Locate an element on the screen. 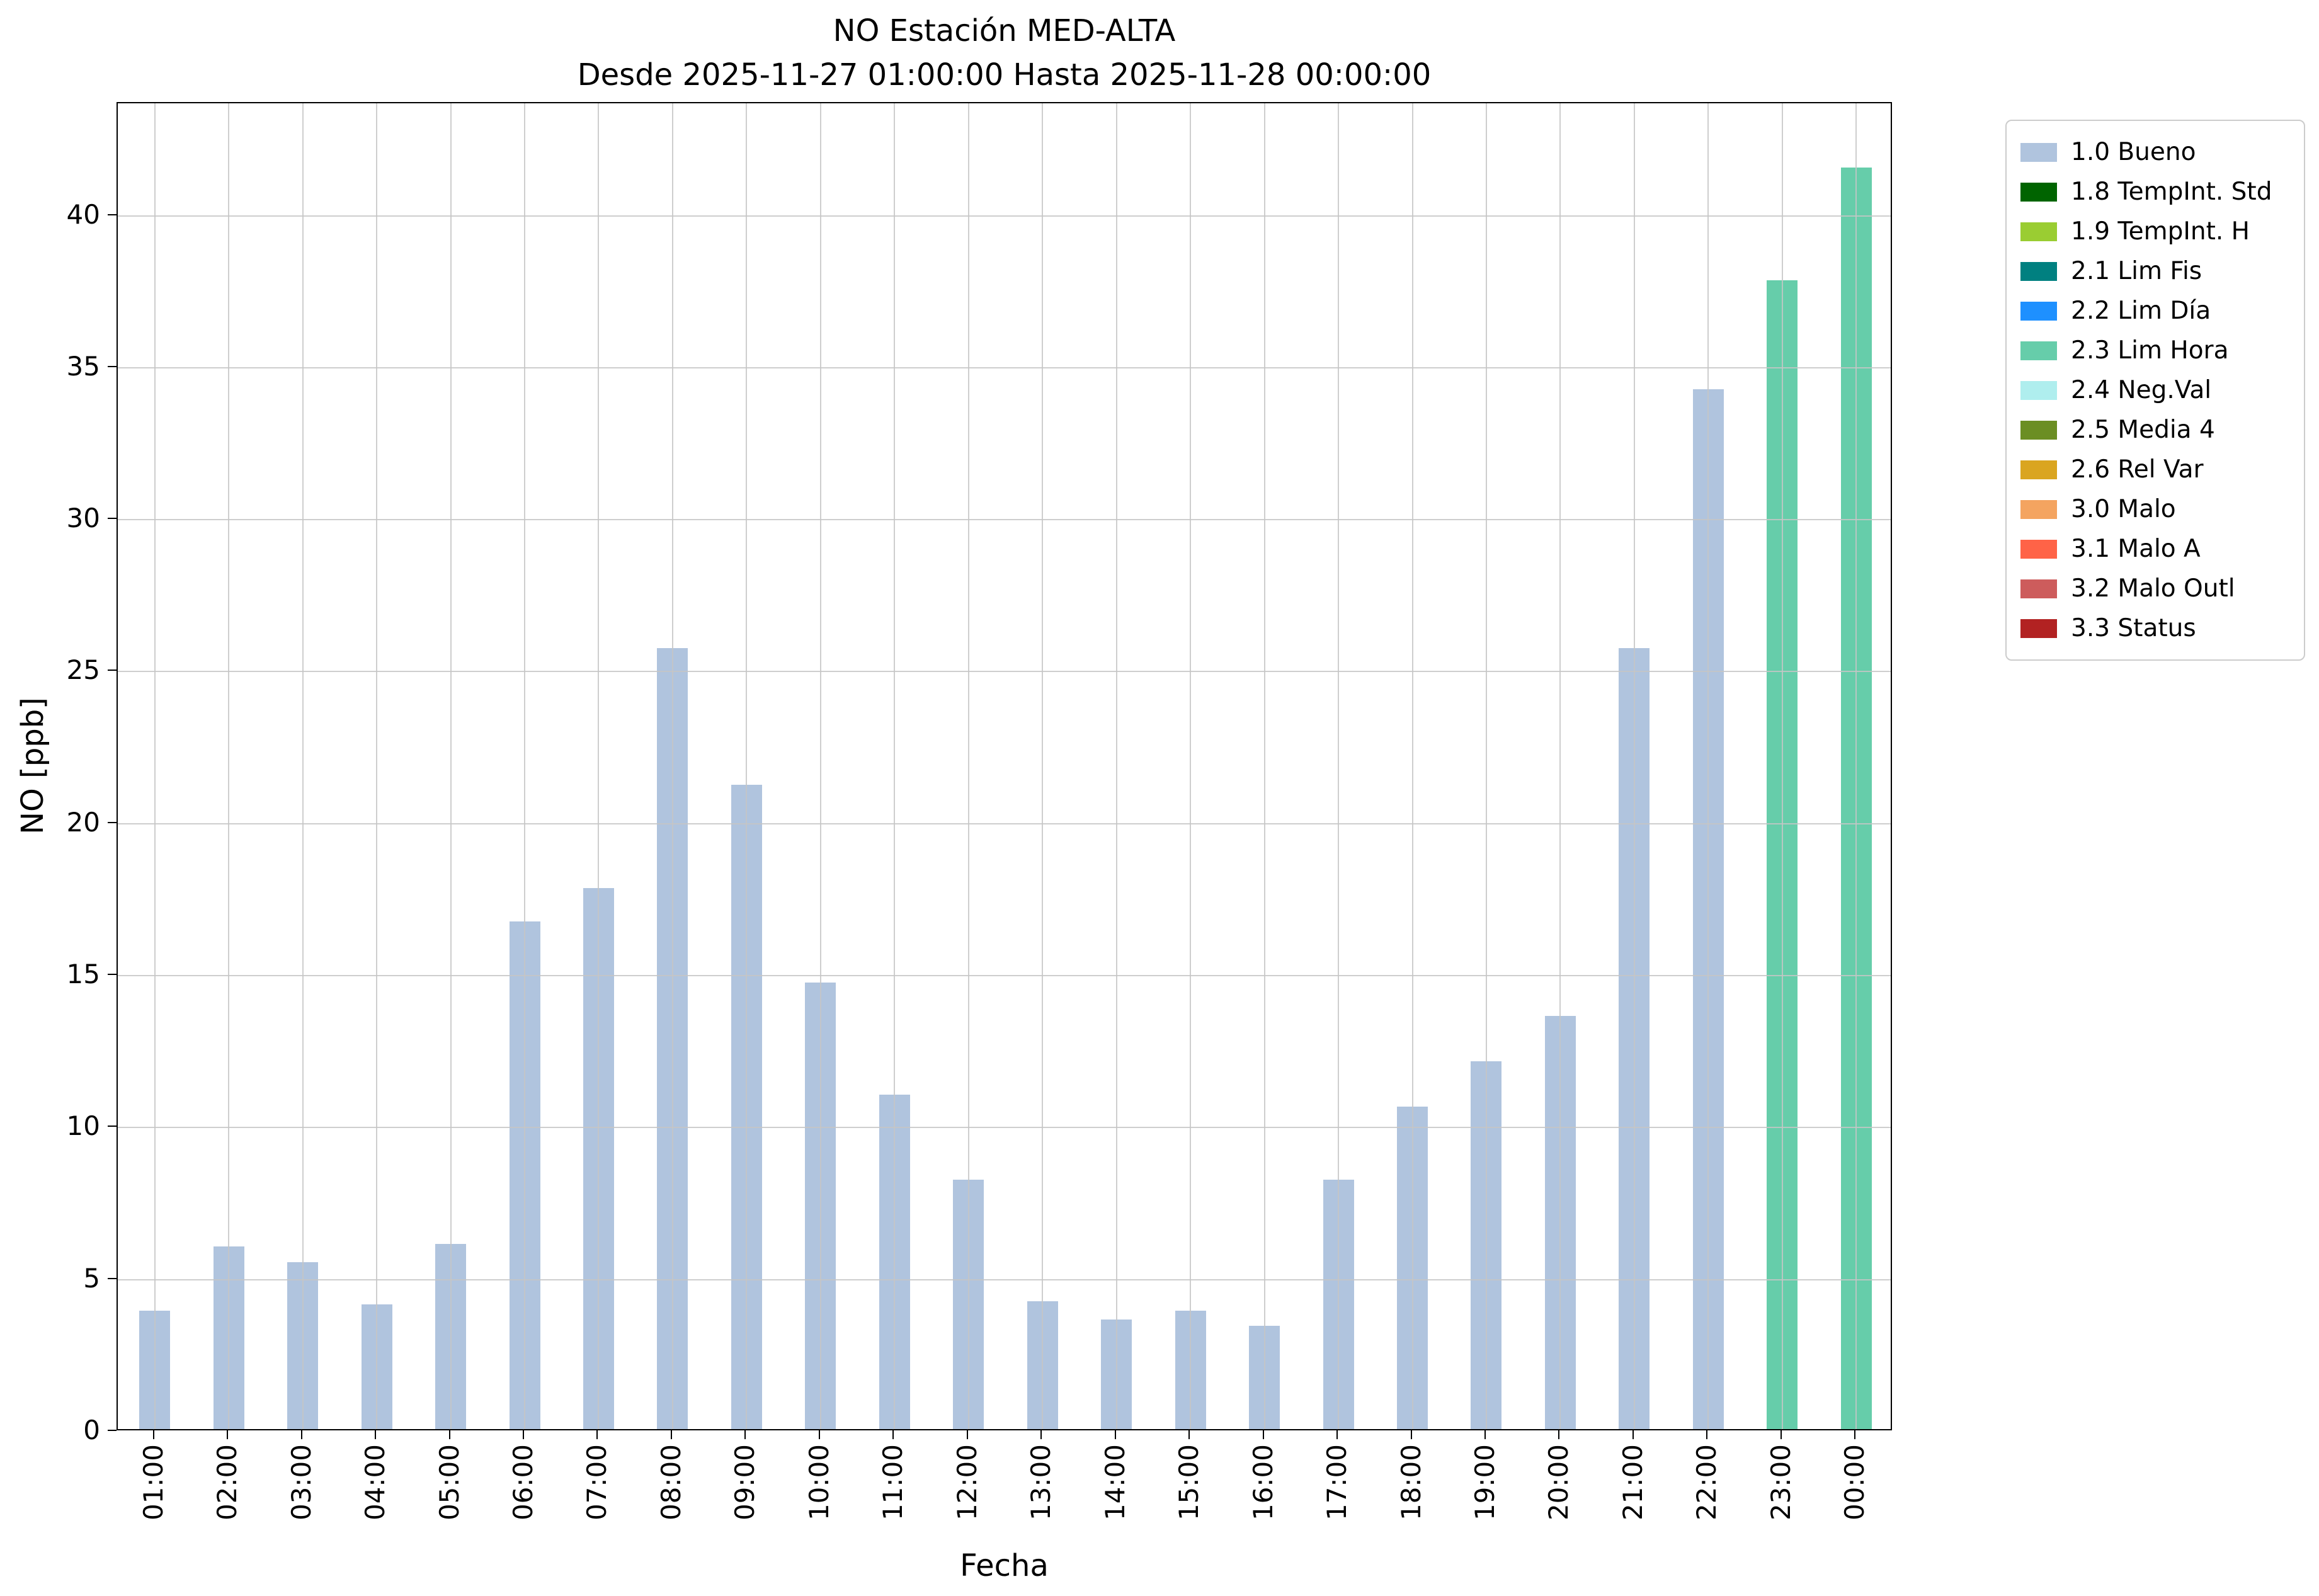 Image resolution: width=2319 pixels, height=1596 pixels. x-tick-label: 20:00 is located at coordinates (1558, 1483).